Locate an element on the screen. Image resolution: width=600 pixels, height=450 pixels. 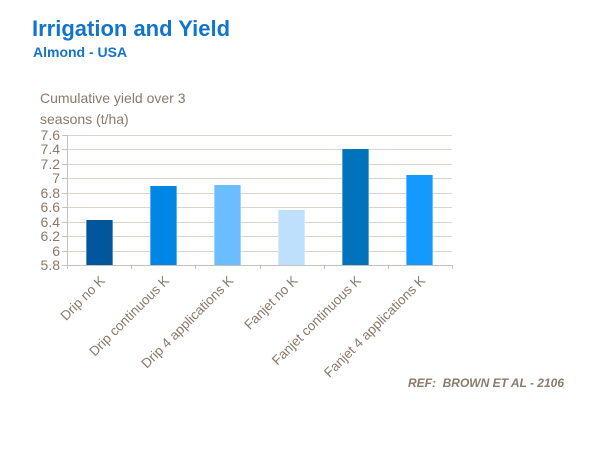
y-axis-line is located at coordinates (67, 200).